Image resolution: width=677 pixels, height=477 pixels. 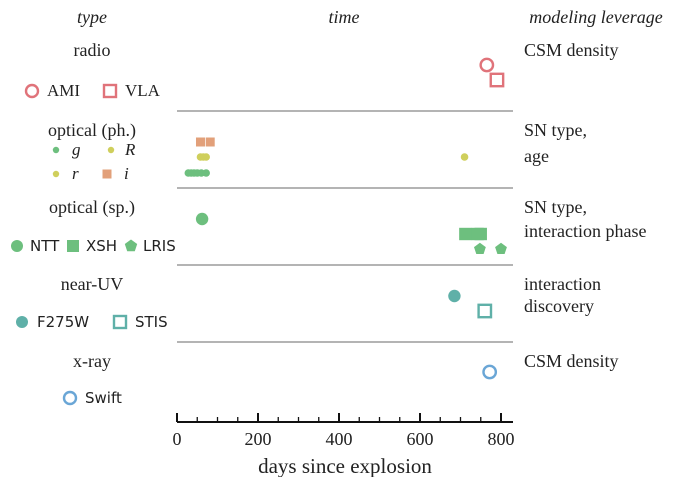 I want to click on x-axis: 0 200 400 600 800 days since explosion, so click(x=344, y=445).